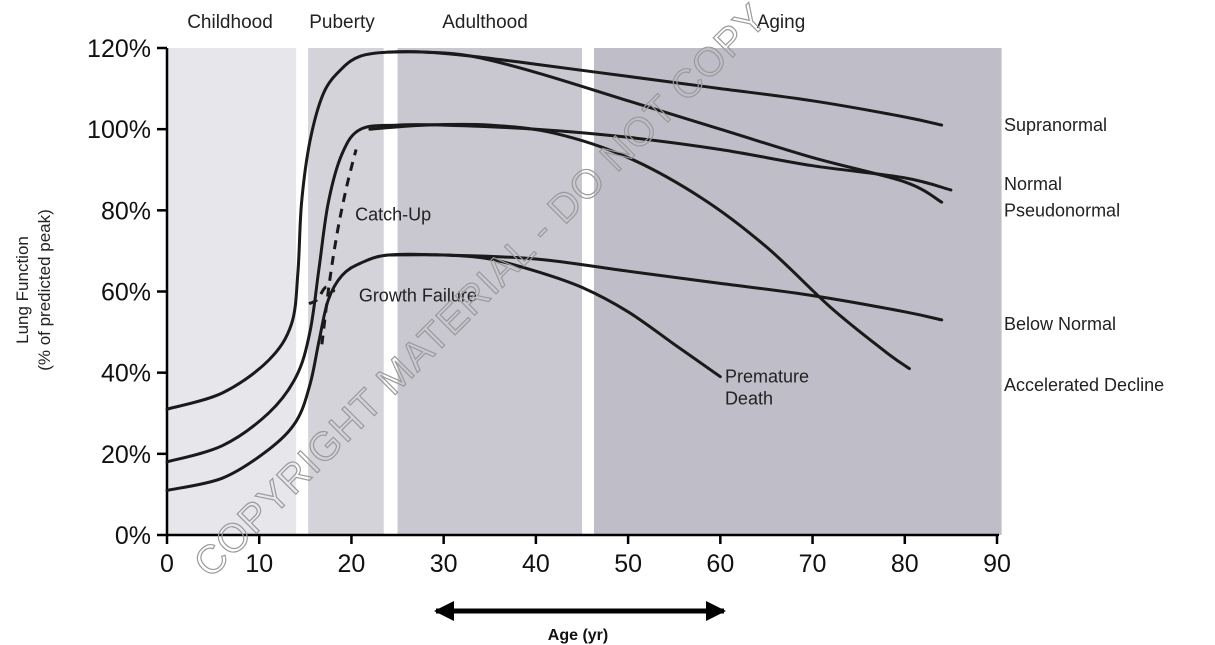 Image resolution: width=1215 pixels, height=645 pixels. I want to click on y-tick-label: 60%, so click(126, 293).